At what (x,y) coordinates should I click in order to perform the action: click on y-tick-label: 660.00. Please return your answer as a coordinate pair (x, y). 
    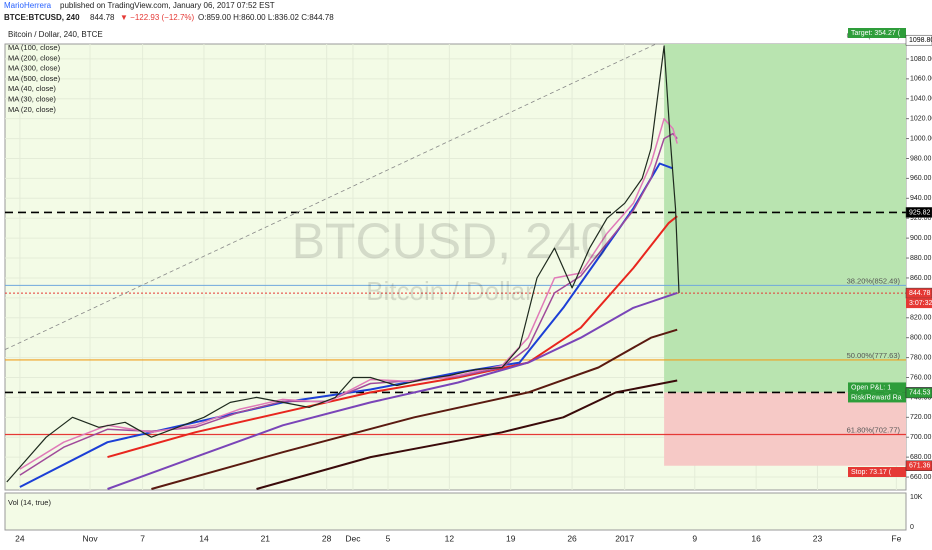
    Looking at the image, I should click on (921, 477).